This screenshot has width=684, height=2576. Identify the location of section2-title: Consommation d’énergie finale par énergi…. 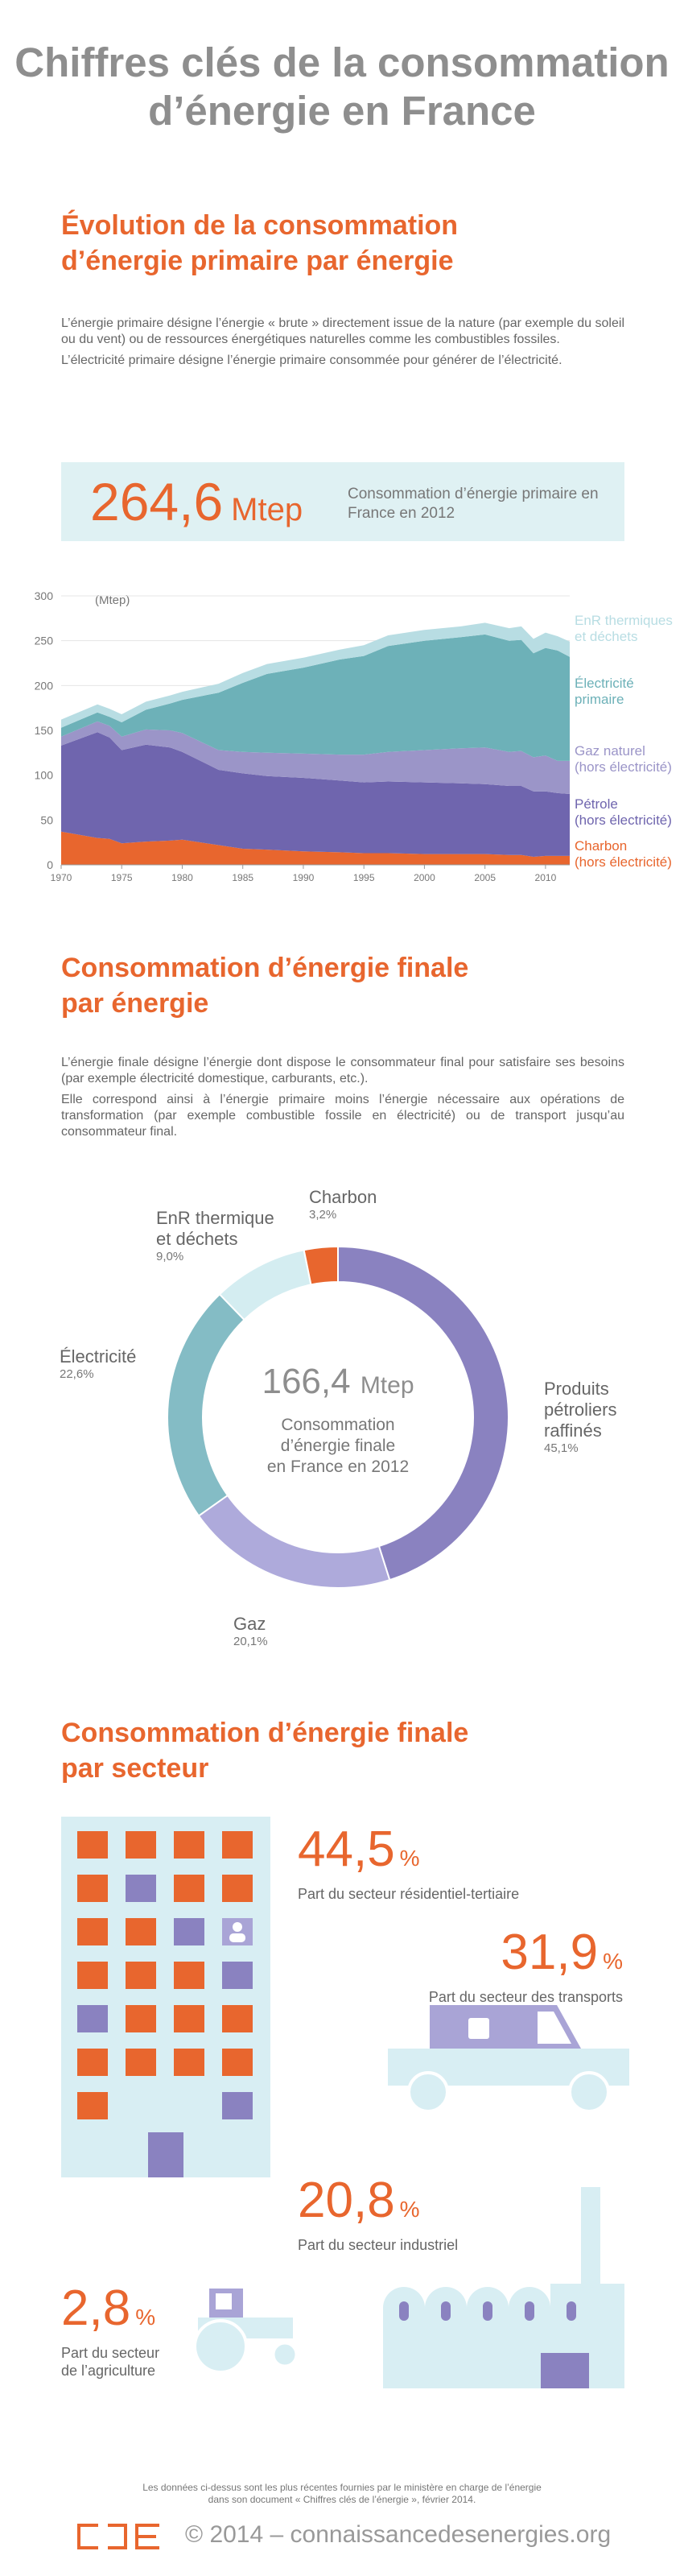
(265, 986).